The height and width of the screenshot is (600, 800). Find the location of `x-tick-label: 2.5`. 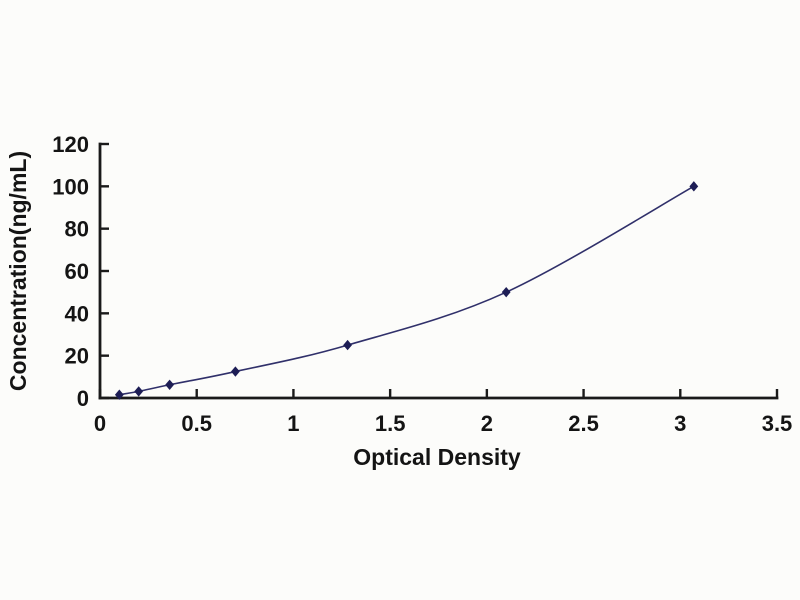

x-tick-label: 2.5 is located at coordinates (583, 423).